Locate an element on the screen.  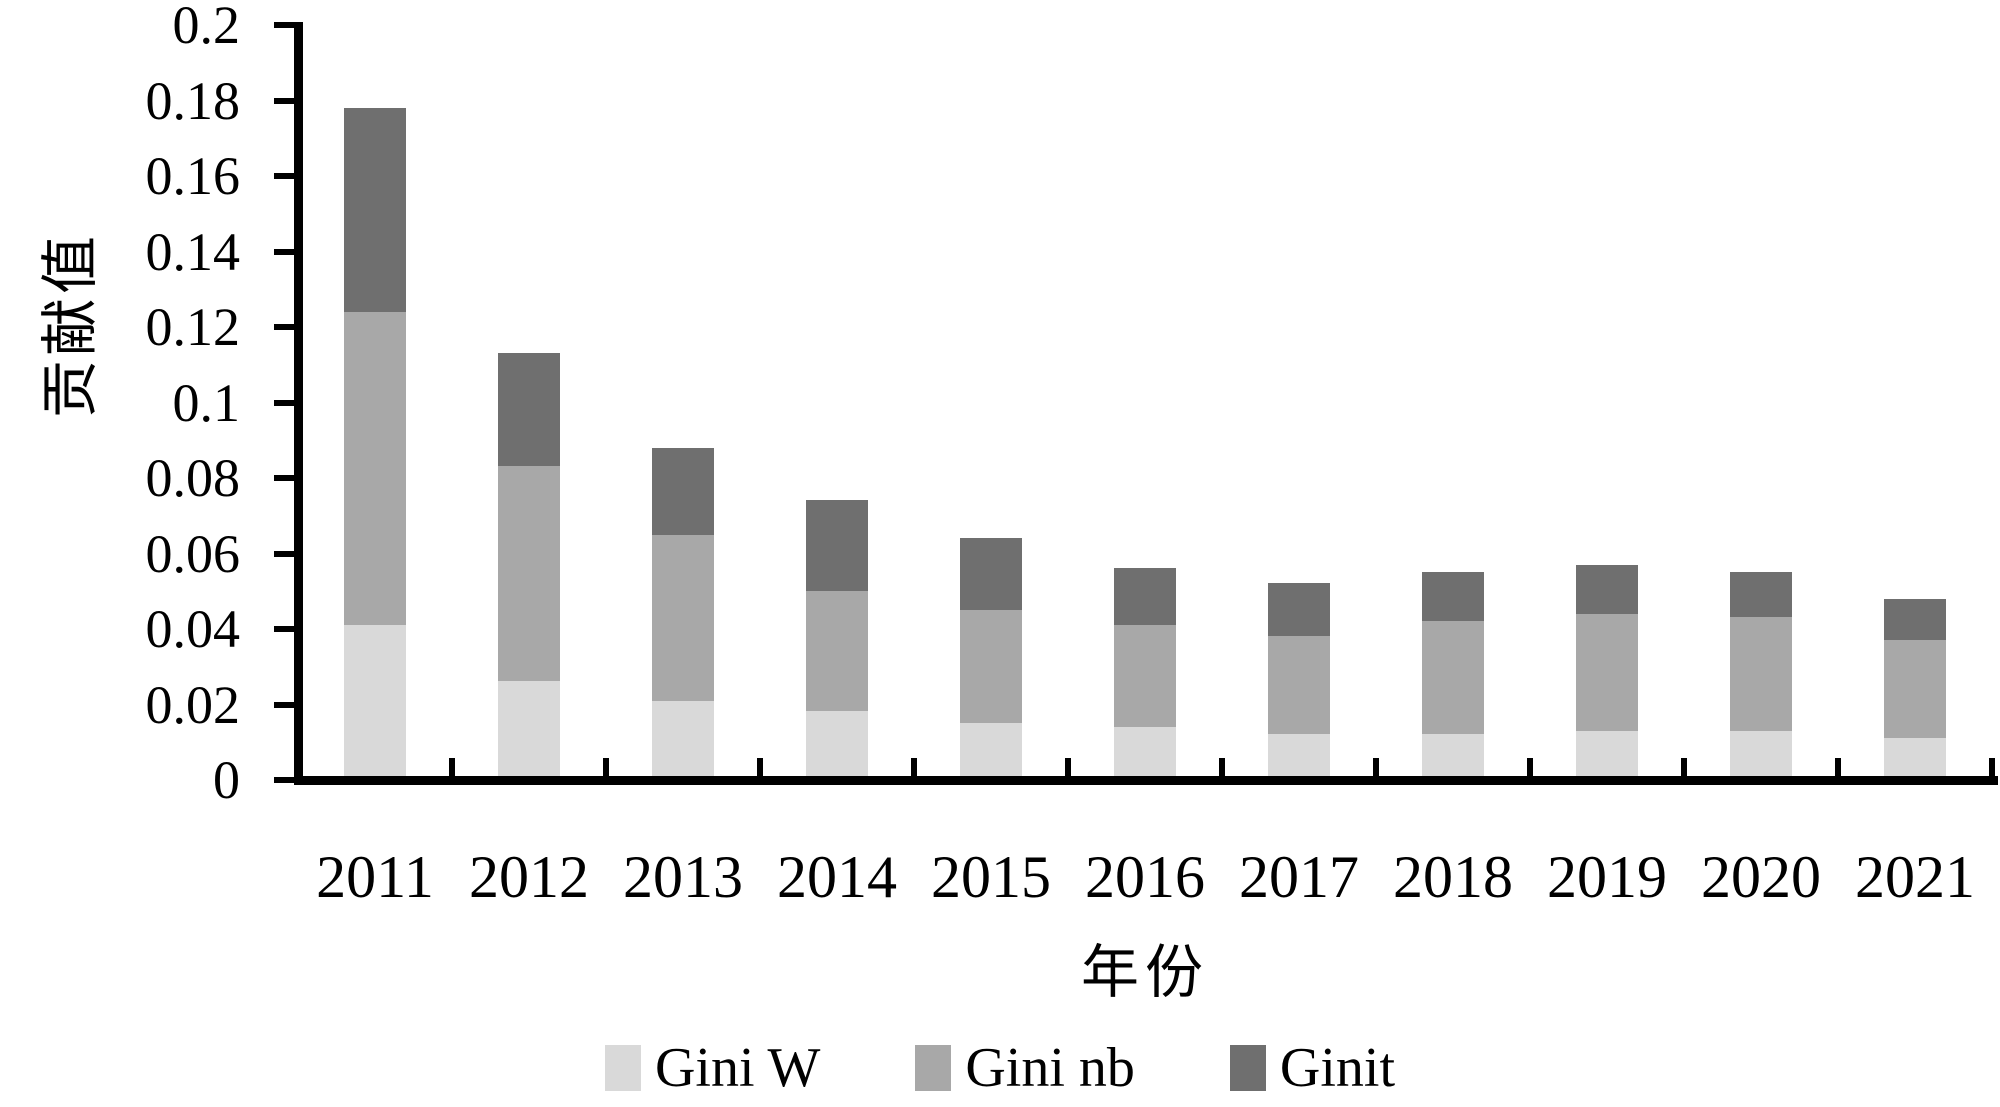
y-axis-tick-label: 0.08 is located at coordinates (193, 478).